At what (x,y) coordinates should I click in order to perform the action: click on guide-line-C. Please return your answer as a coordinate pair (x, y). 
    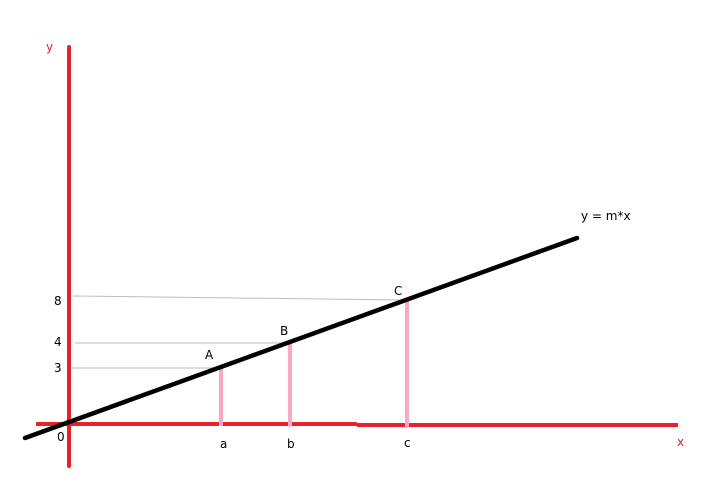
    Looking at the image, I should click on (239, 298).